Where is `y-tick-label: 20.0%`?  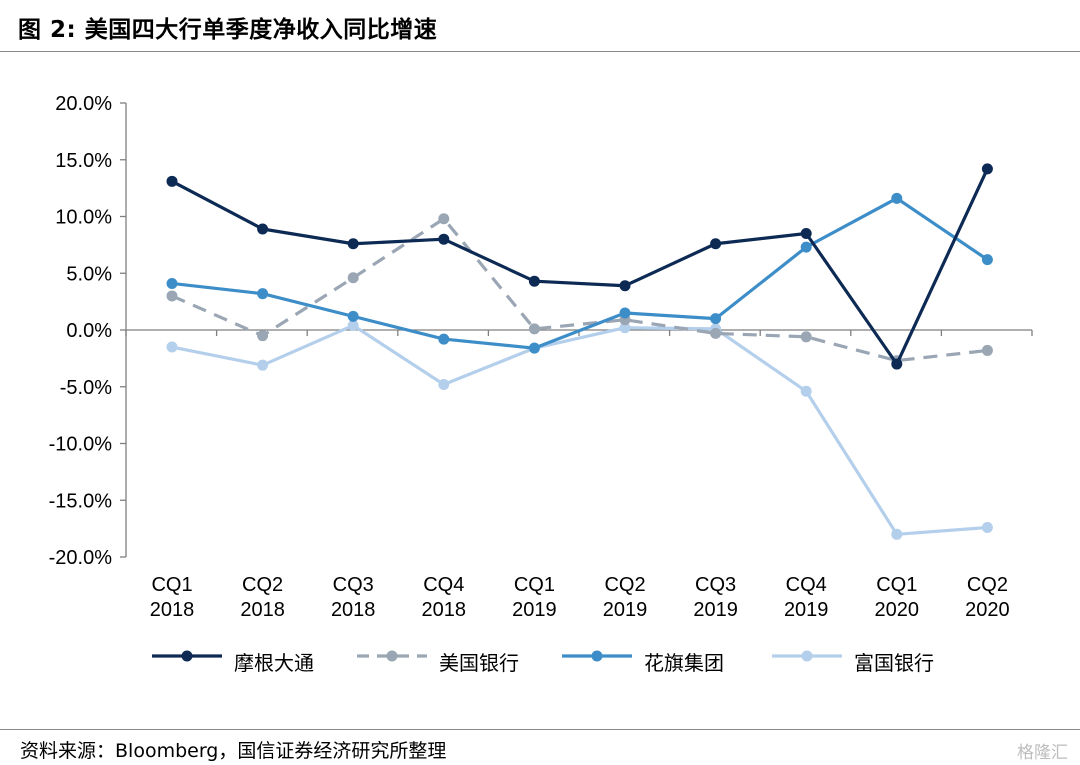
y-tick-label: 20.0% is located at coordinates (83, 104).